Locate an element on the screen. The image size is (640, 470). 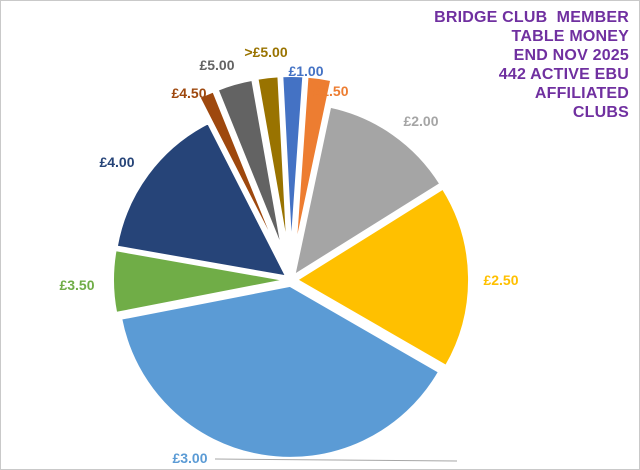
pie-data-label: >£5.00 is located at coordinates (265, 52).